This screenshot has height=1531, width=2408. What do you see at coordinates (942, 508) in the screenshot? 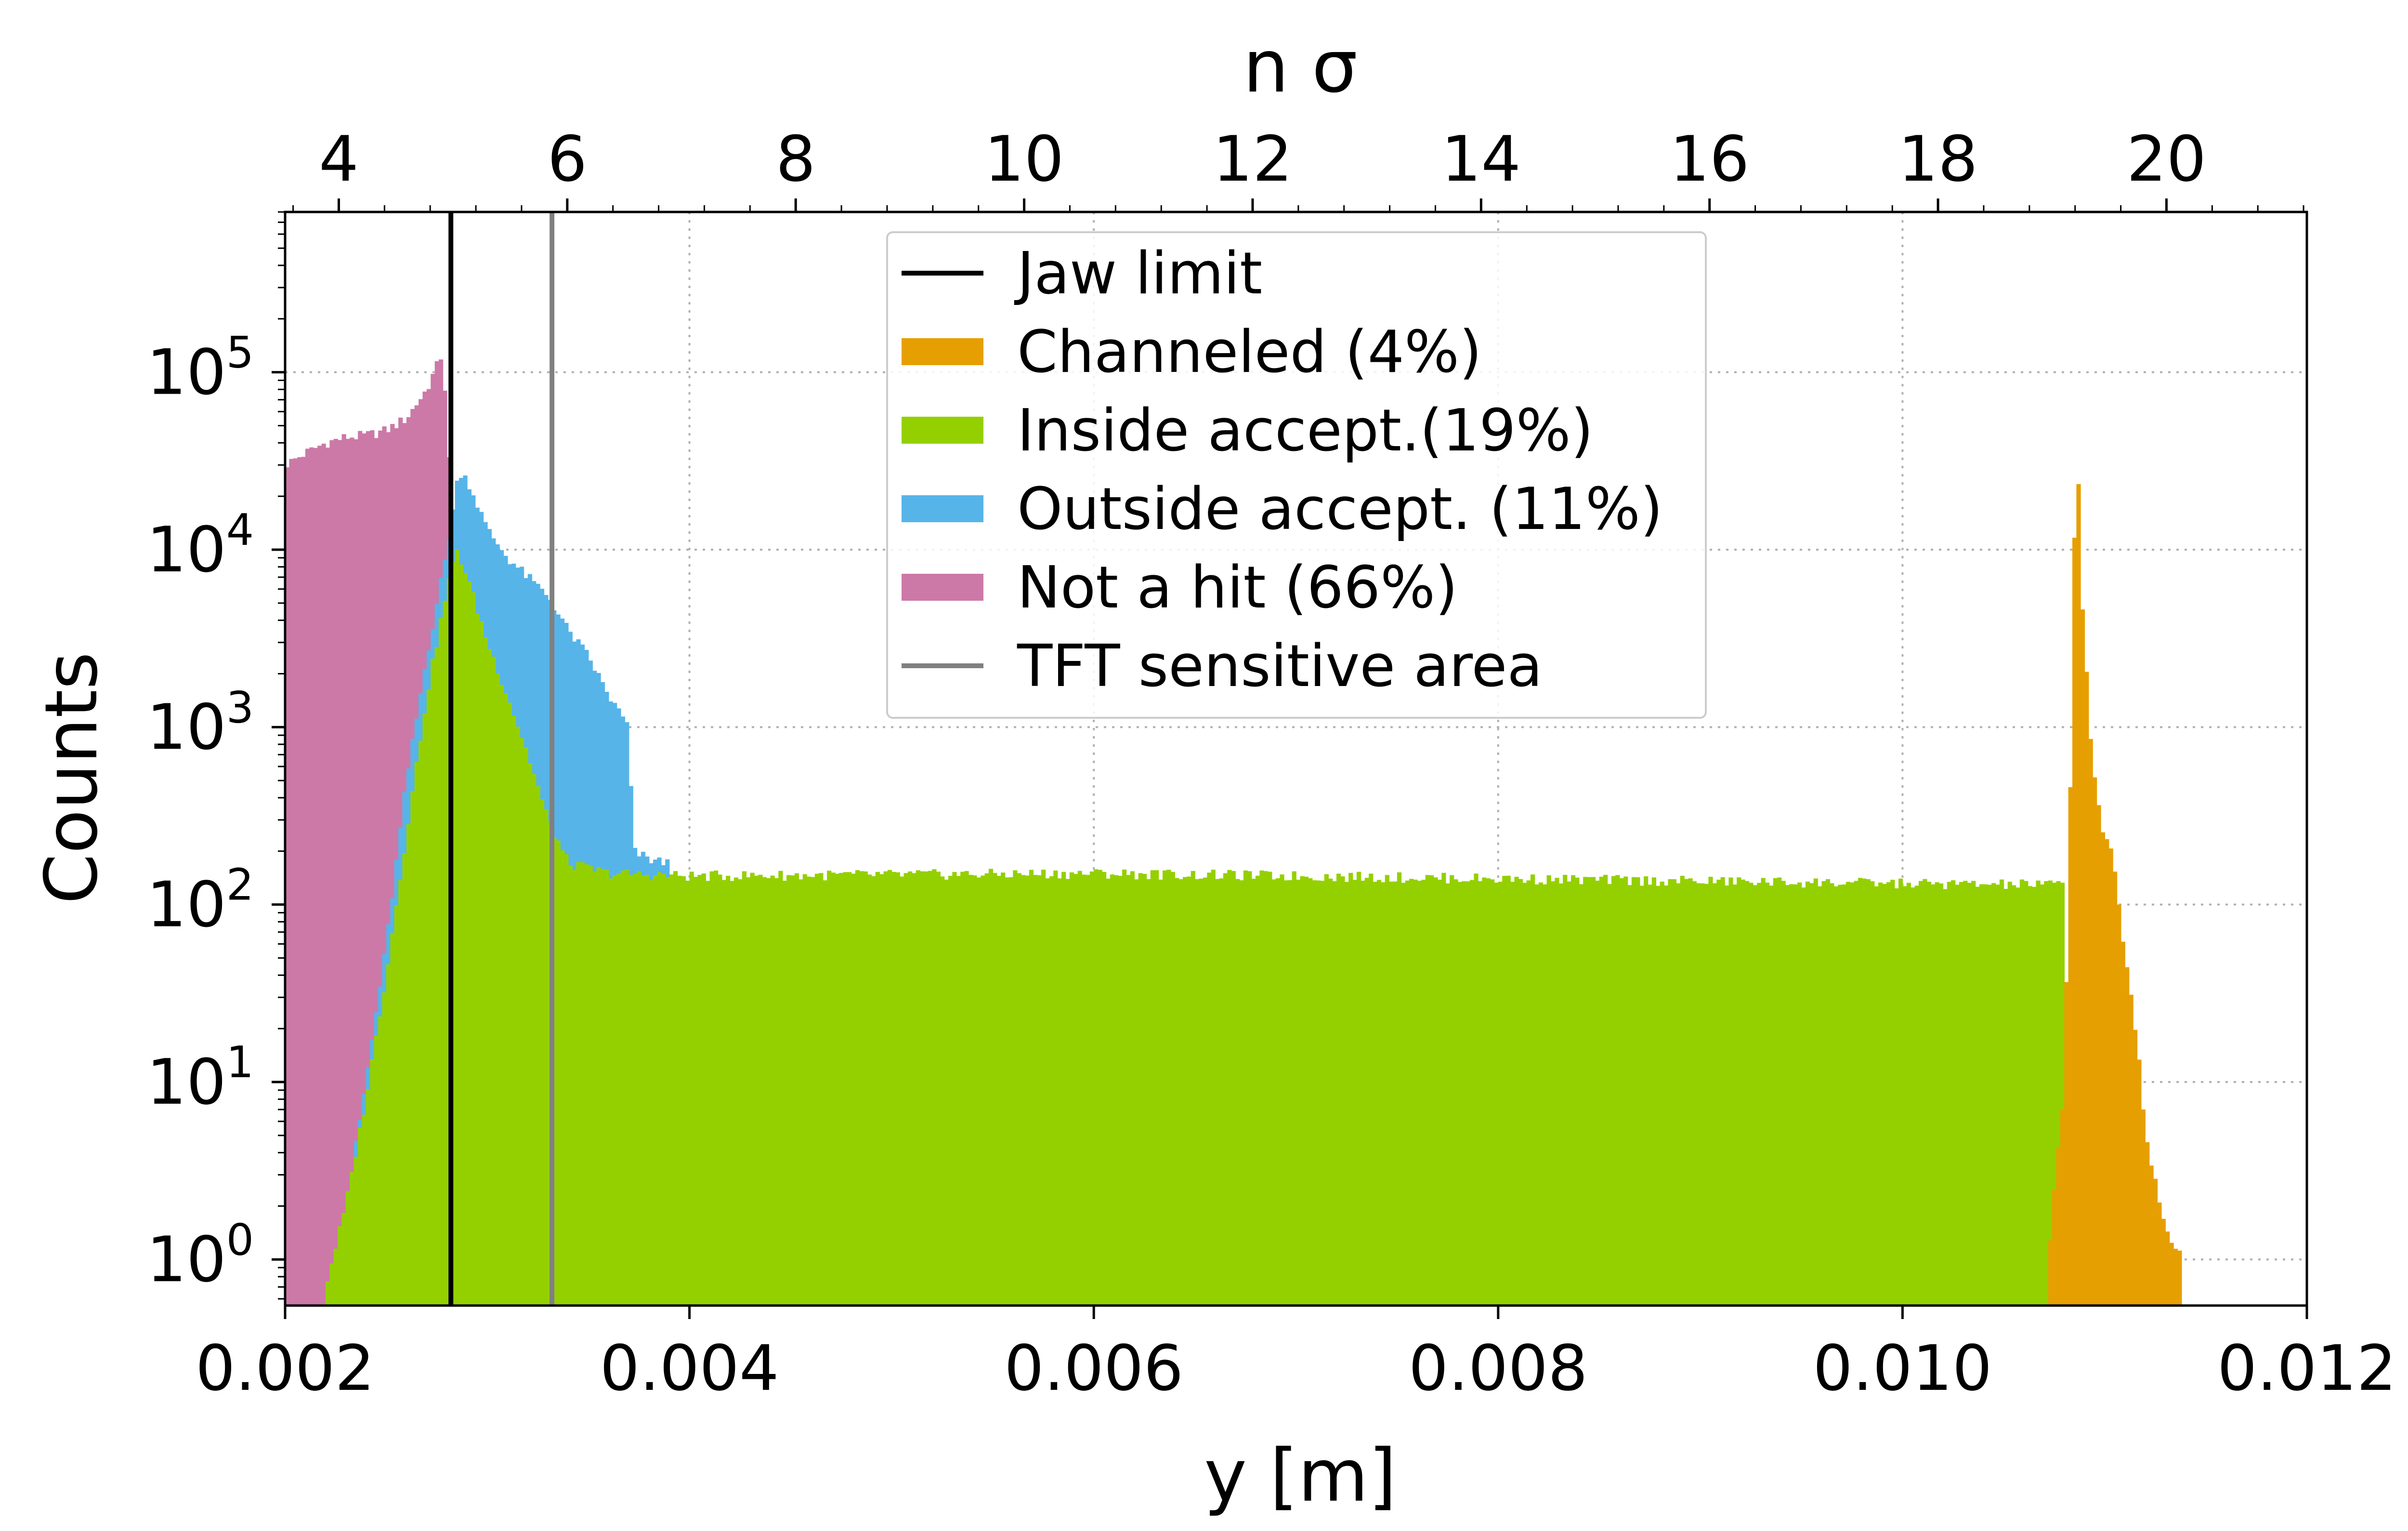
I see `legend-patch-swatch` at bounding box center [942, 508].